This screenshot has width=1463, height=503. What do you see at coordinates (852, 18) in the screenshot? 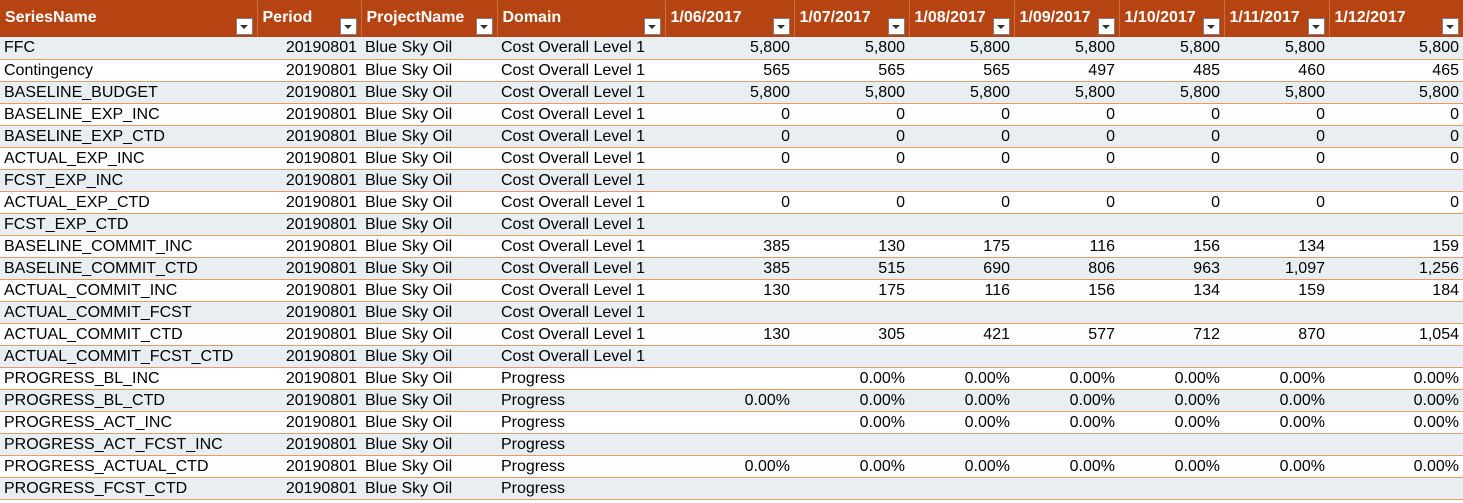
I see `column-header: 1/07/2017` at bounding box center [852, 18].